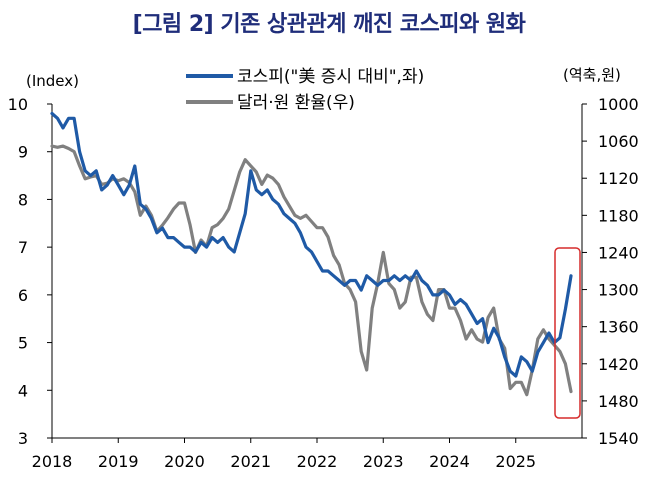  Describe the element at coordinates (618, 438) in the screenshot. I see `right-tick-label: 1540` at that location.